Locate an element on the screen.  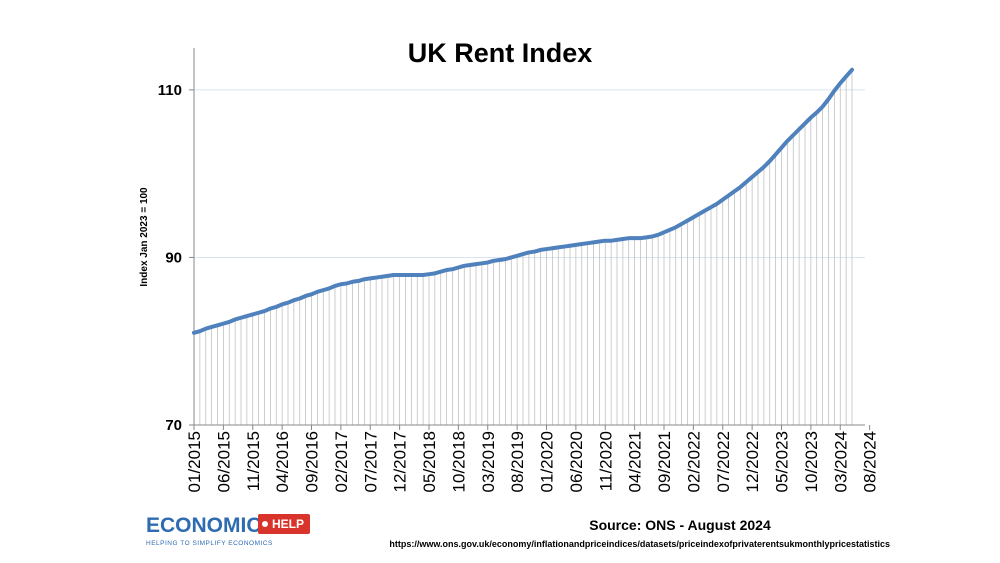
x-tick-label: 03/2019 is located at coordinates (488, 461).